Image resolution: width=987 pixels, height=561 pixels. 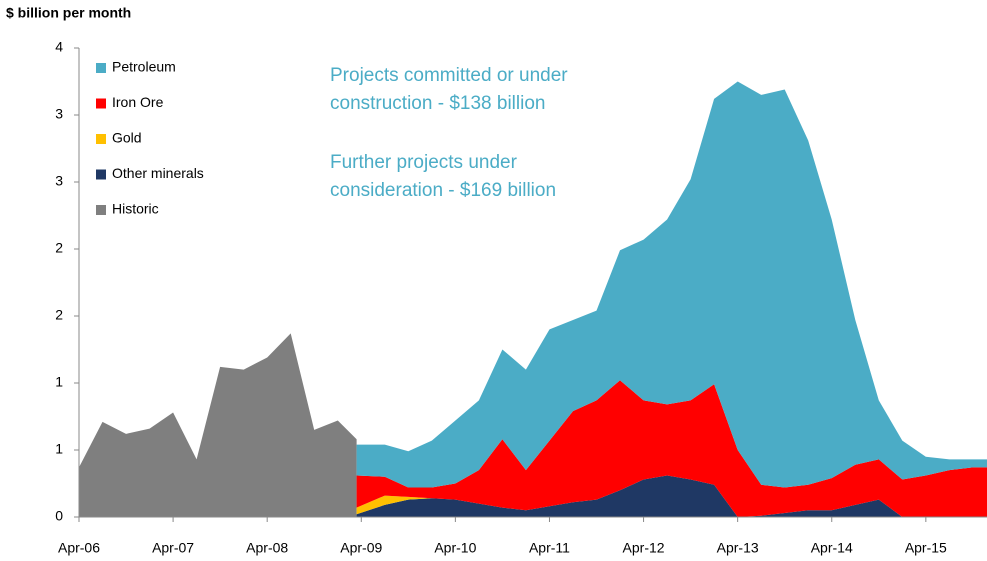 I want to click on legend-label: Petroleum, so click(x=144, y=67).